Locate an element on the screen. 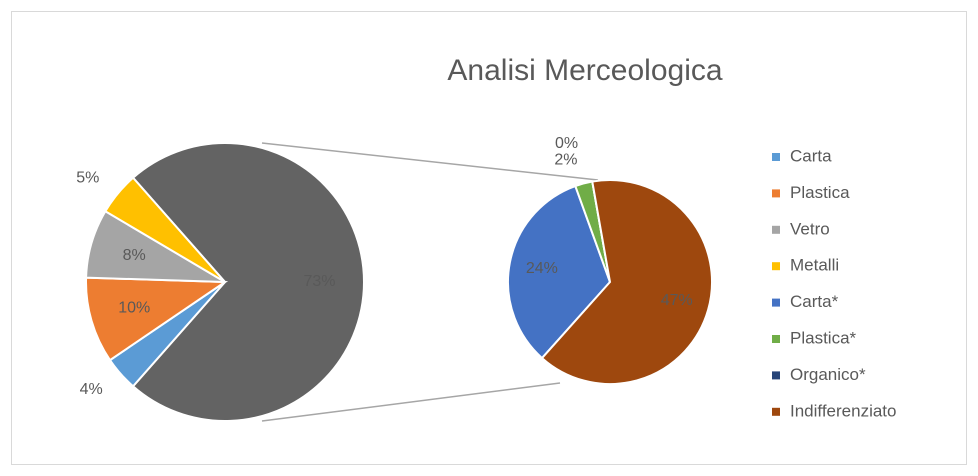  data-label: 5% is located at coordinates (87, 177).